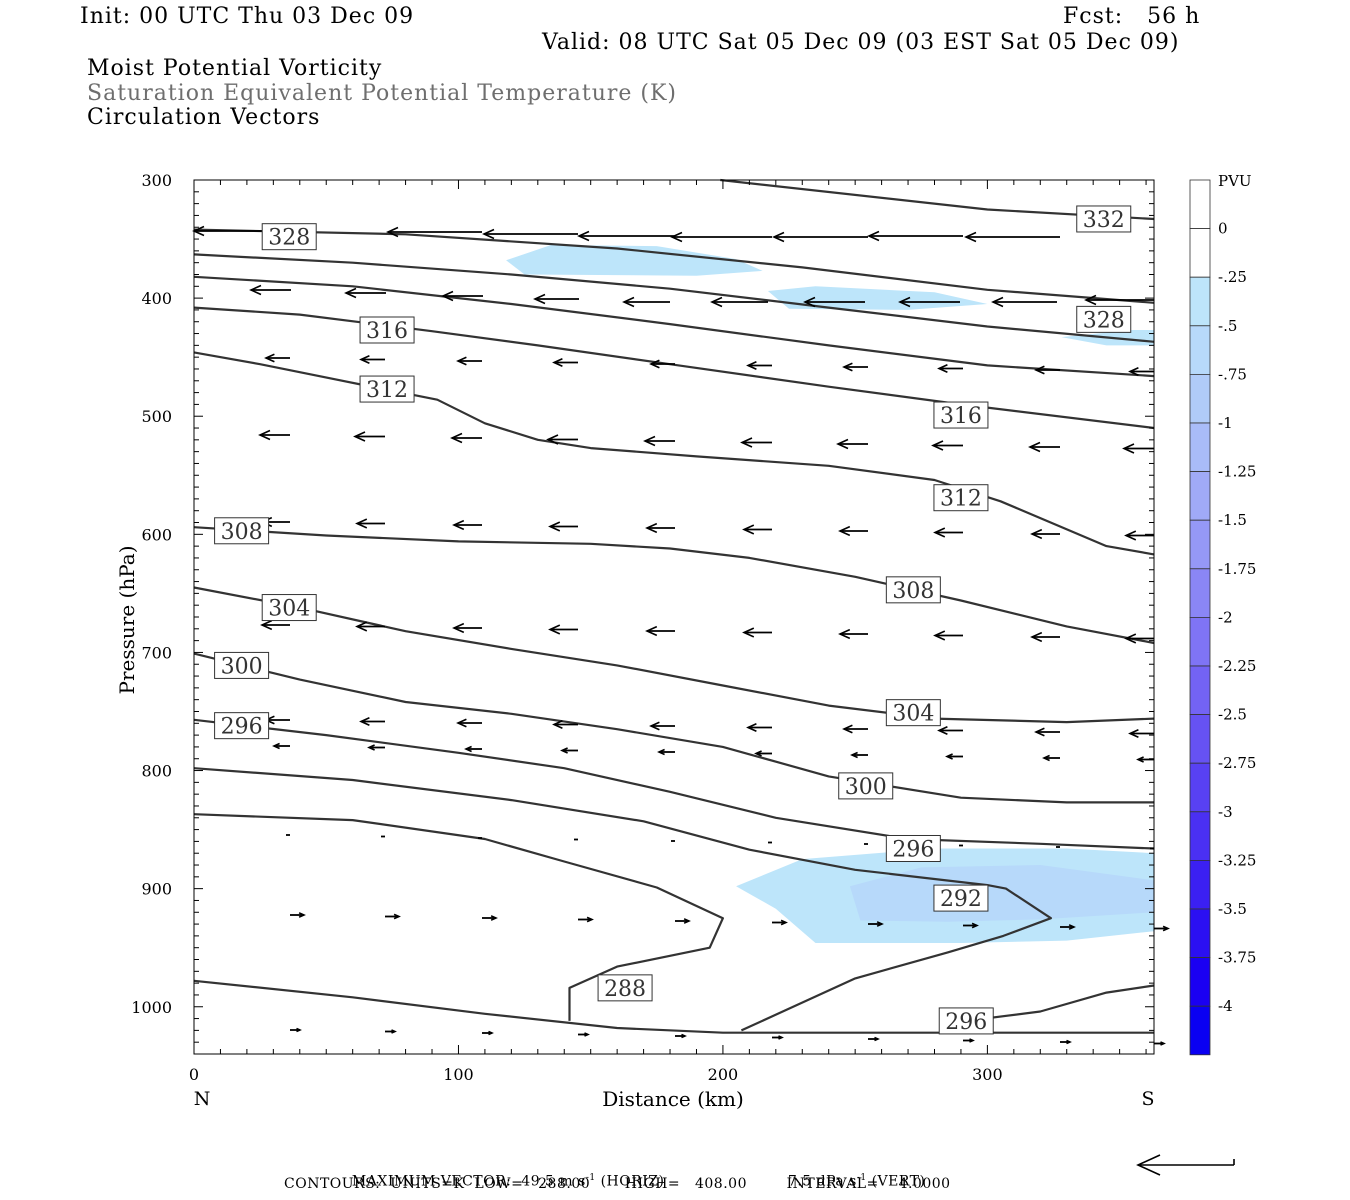 Image resolution: width=1350 pixels, height=1200 pixels. Describe the element at coordinates (127, 620) in the screenshot. I see `y-axis-title: Pressure (hPa)` at that location.